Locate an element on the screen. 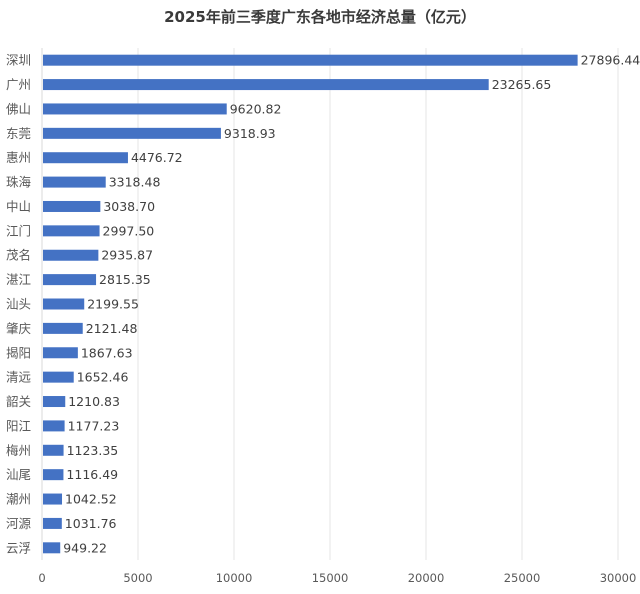  category-label: 肇庆 is located at coordinates (19, 328).